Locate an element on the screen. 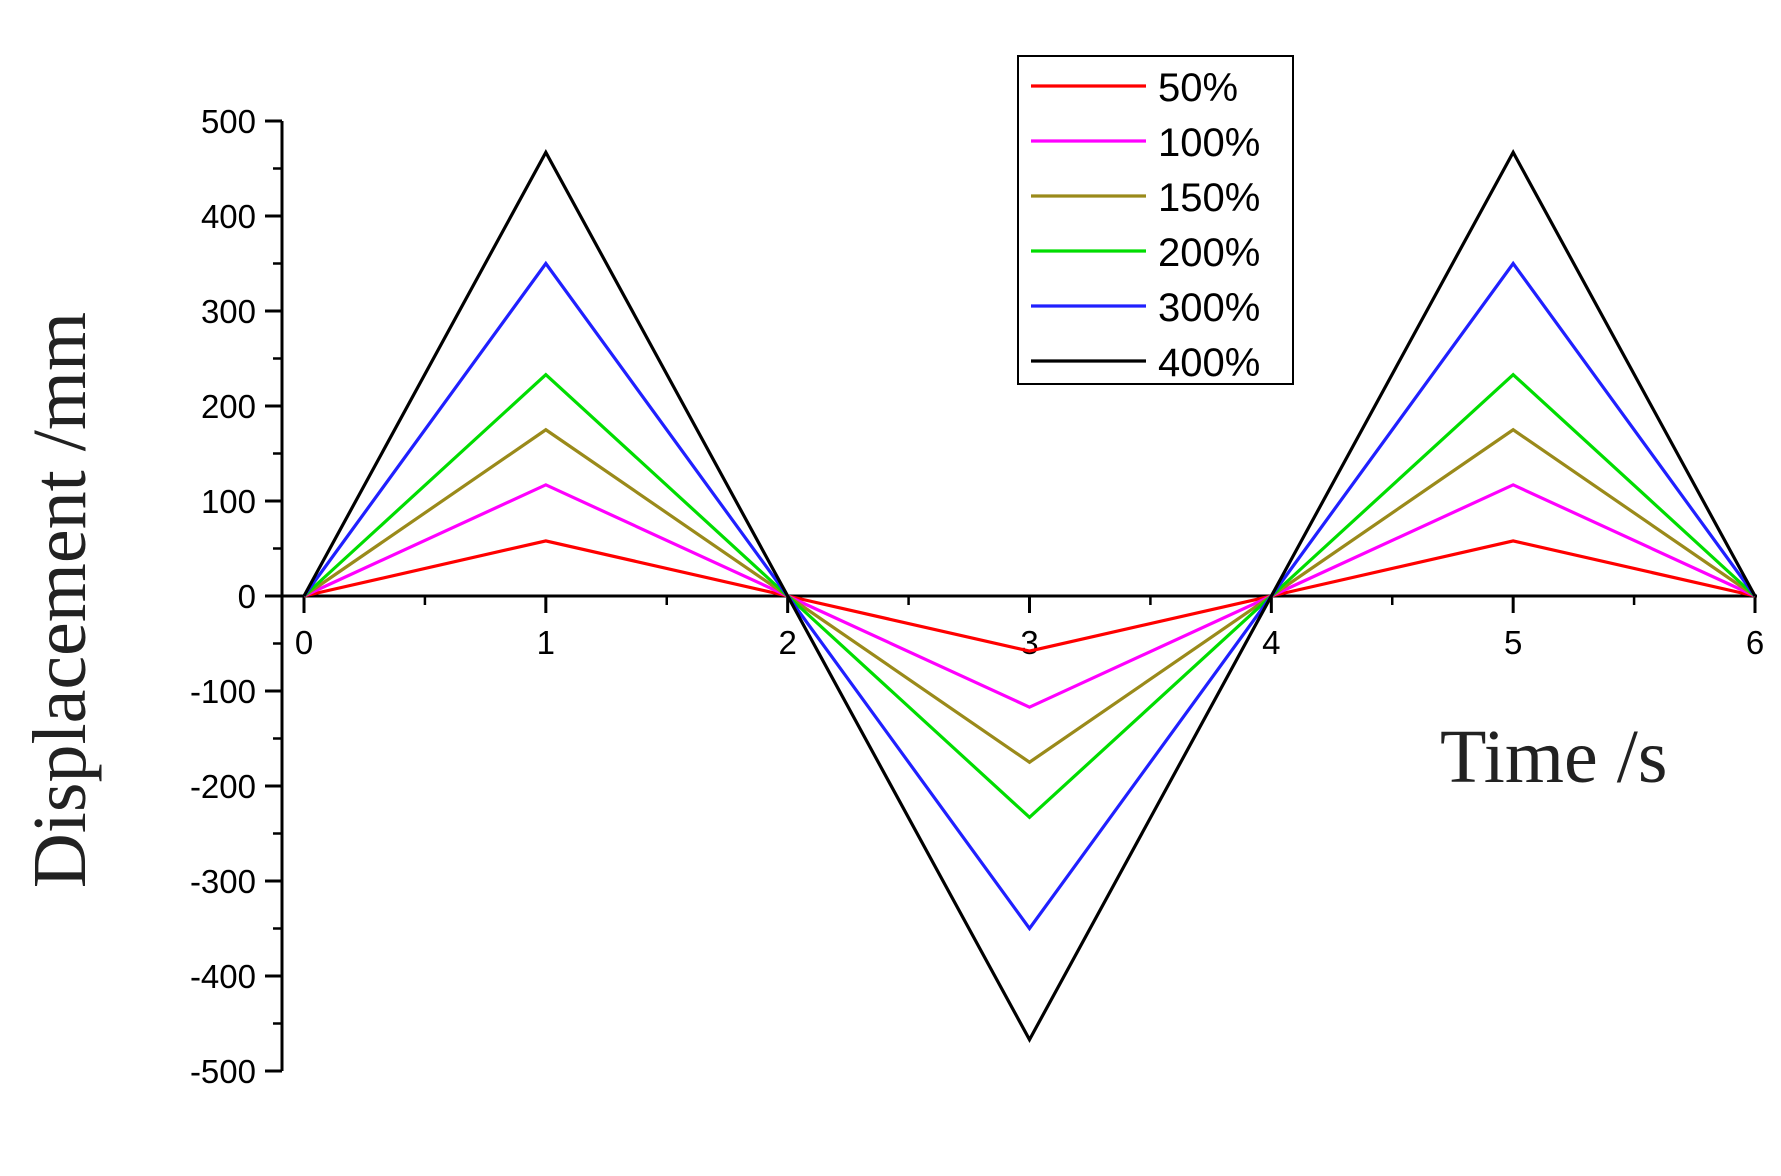  x-tick-label: 5 is located at coordinates (1513, 642).